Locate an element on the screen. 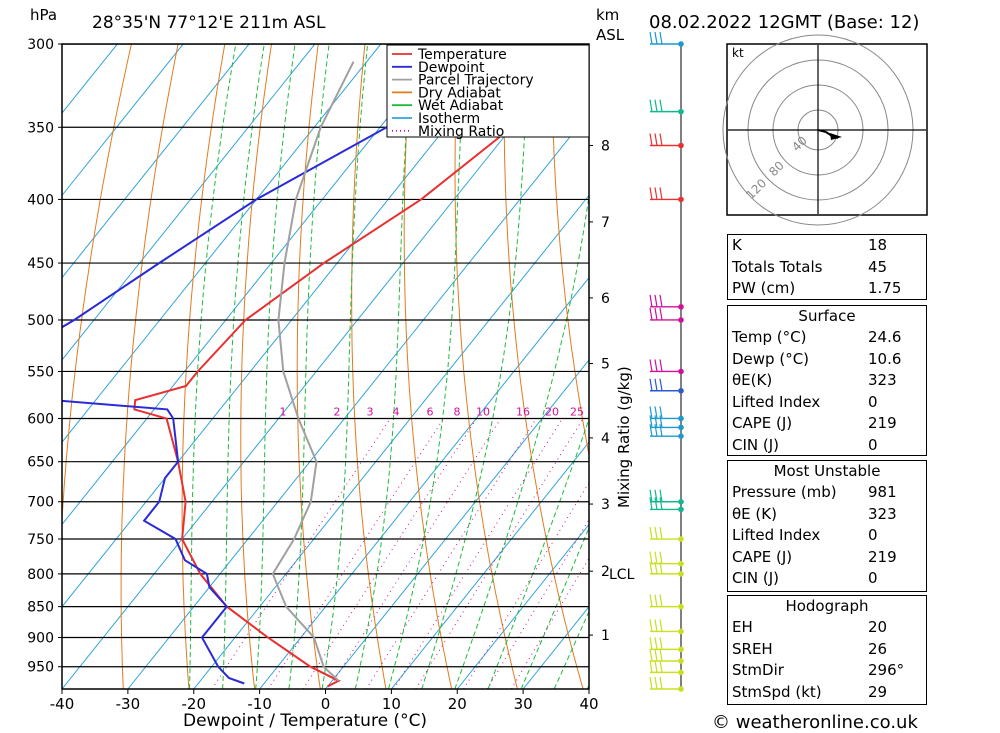 The width and height of the screenshot is (1000, 733). hodo-row: EH 20 is located at coordinates (810, 627).